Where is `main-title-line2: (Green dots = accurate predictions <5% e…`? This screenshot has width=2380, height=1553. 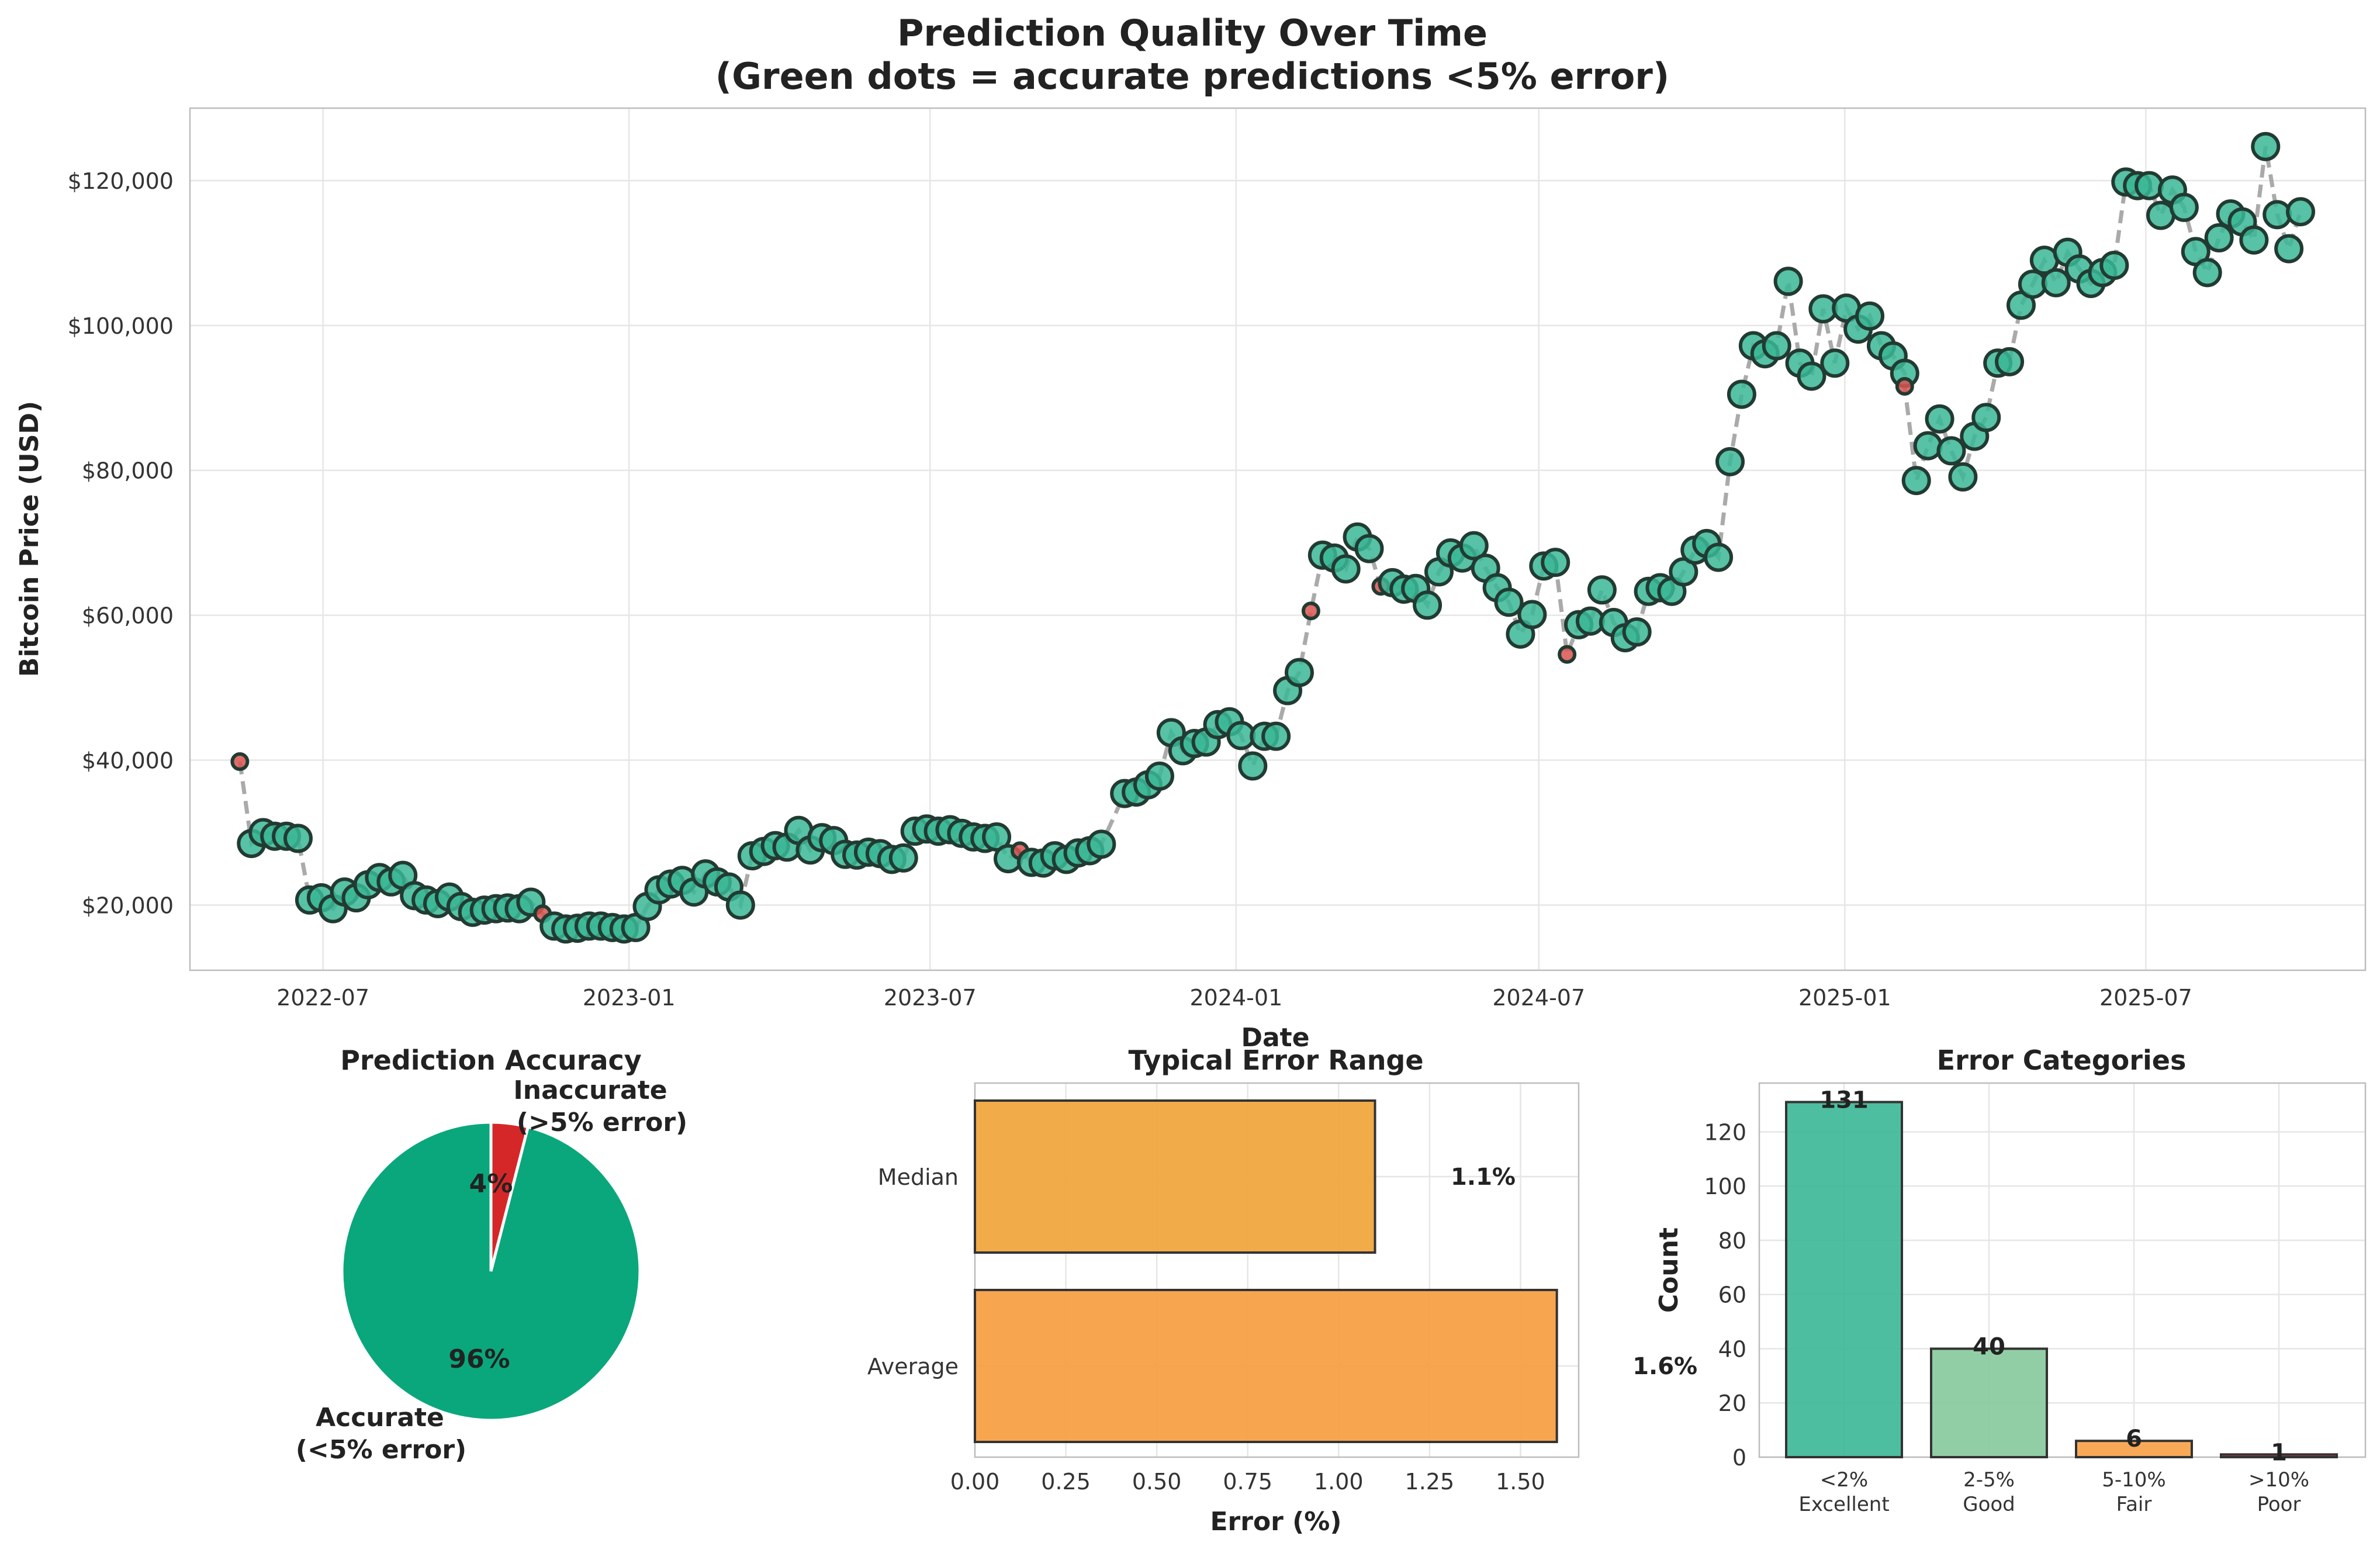
main-title-line2: (Green dots = accurate predictions <5% e… is located at coordinates (1192, 77).